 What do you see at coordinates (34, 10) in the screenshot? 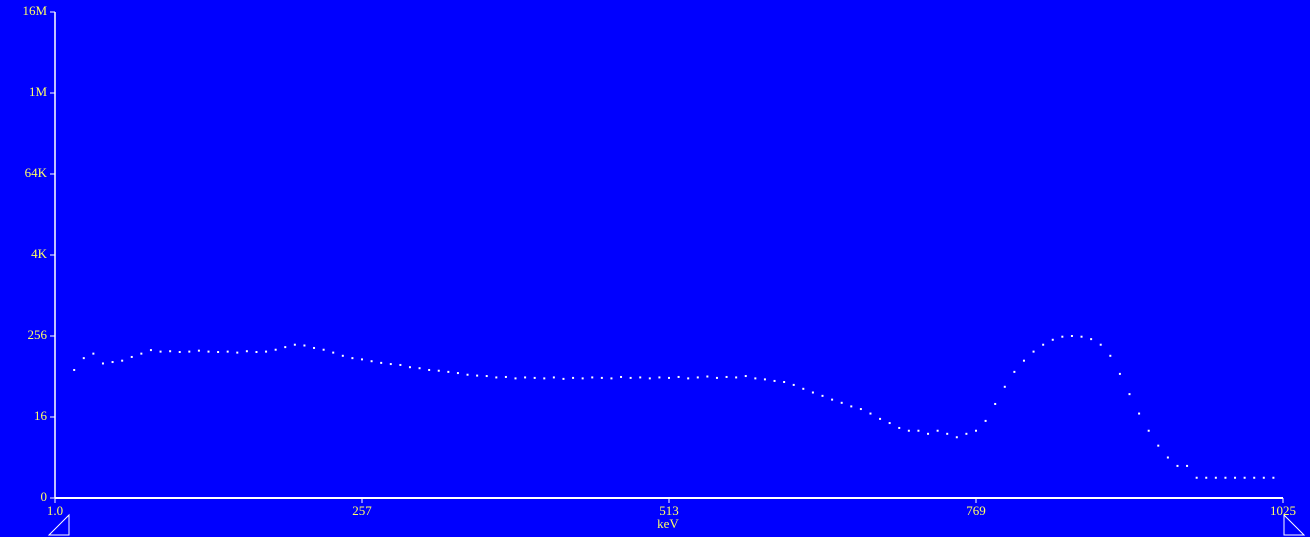
I see `y-tick-label: 16M` at bounding box center [34, 10].